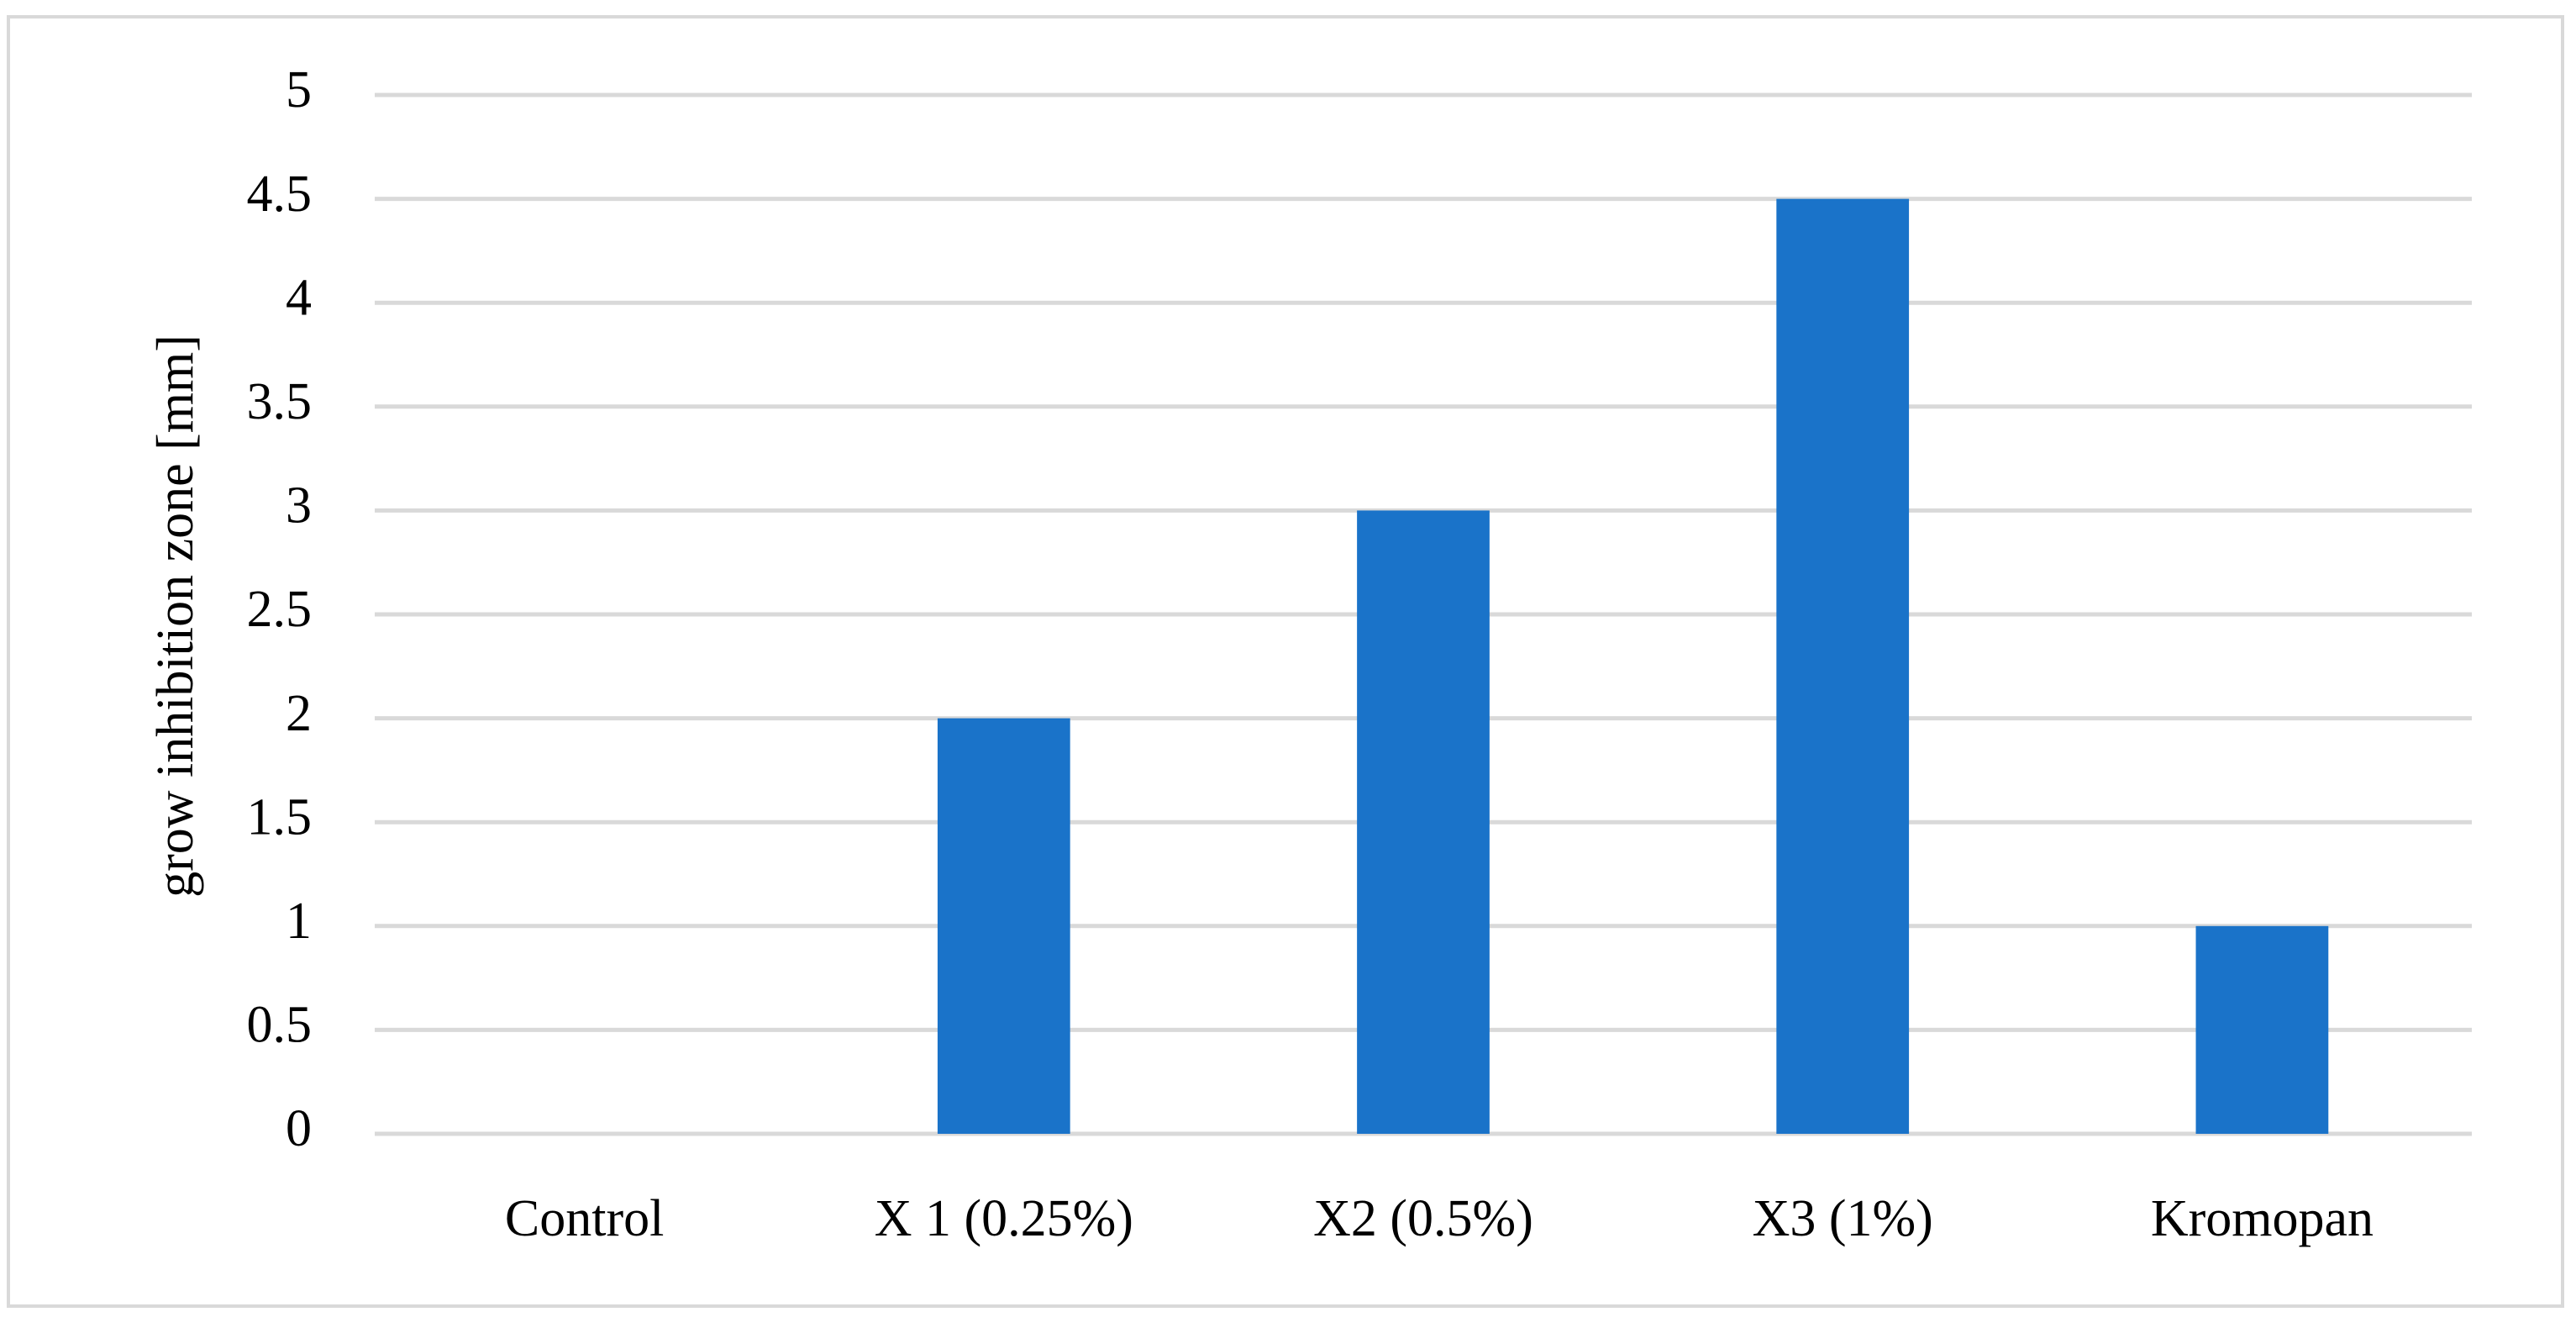  What do you see at coordinates (584, 1218) in the screenshot?
I see `x-tick-label: Control` at bounding box center [584, 1218].